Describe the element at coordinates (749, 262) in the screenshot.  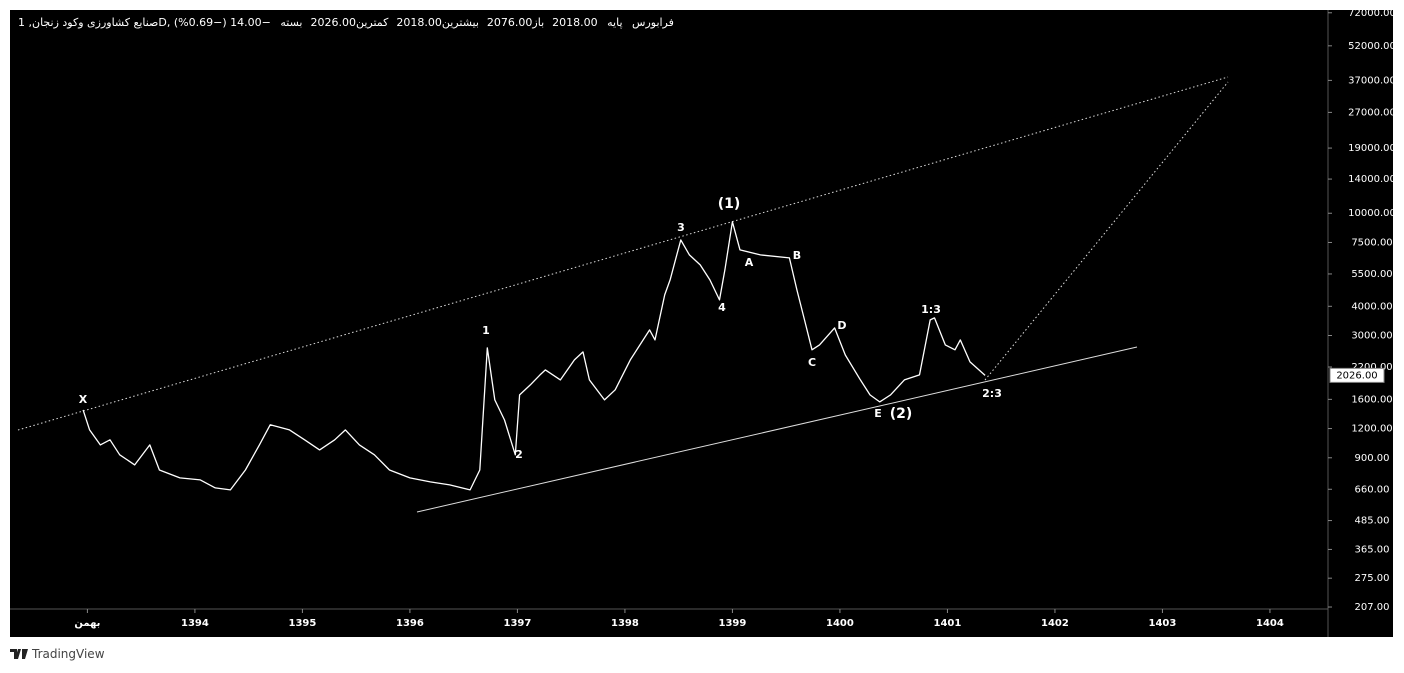
I see `wave-label: A` at that location.